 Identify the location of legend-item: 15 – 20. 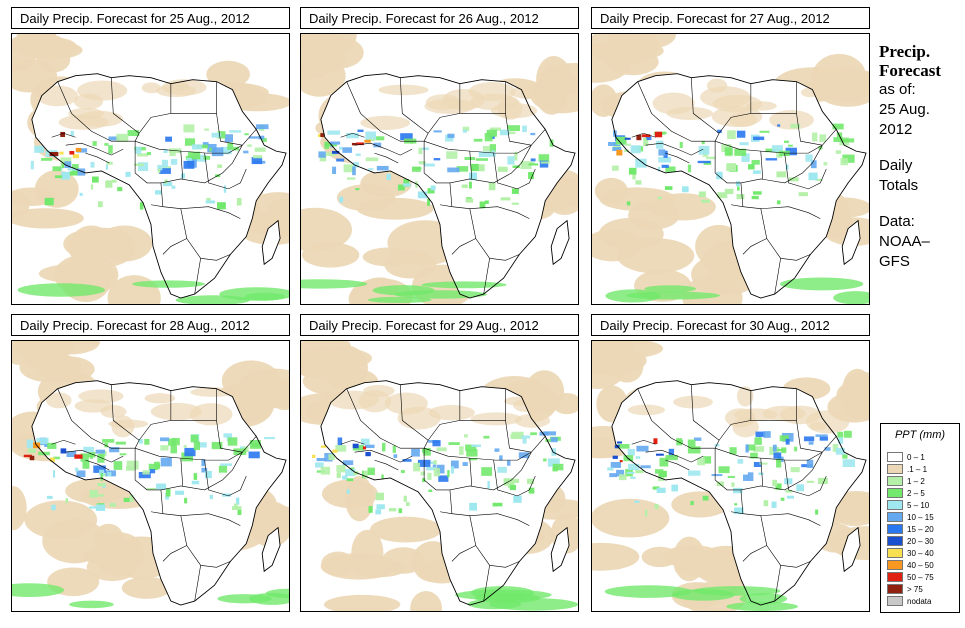
(910, 529).